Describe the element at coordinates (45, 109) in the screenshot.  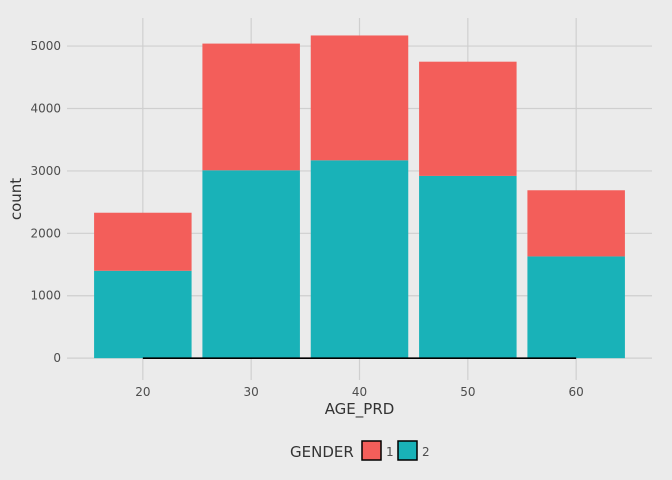
I see `y-tick-label: 4000` at that location.